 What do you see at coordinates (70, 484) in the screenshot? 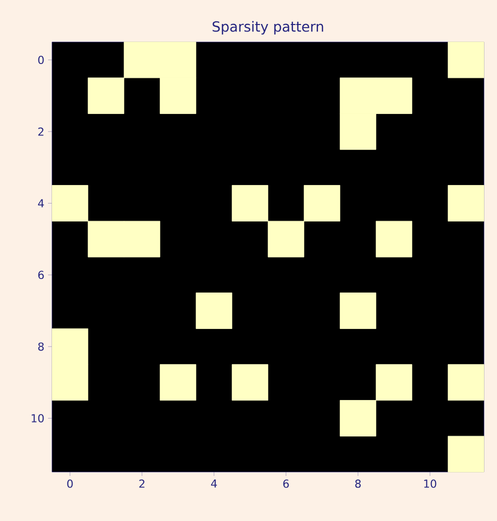
I see `x-tick-label: 0` at bounding box center [70, 484].